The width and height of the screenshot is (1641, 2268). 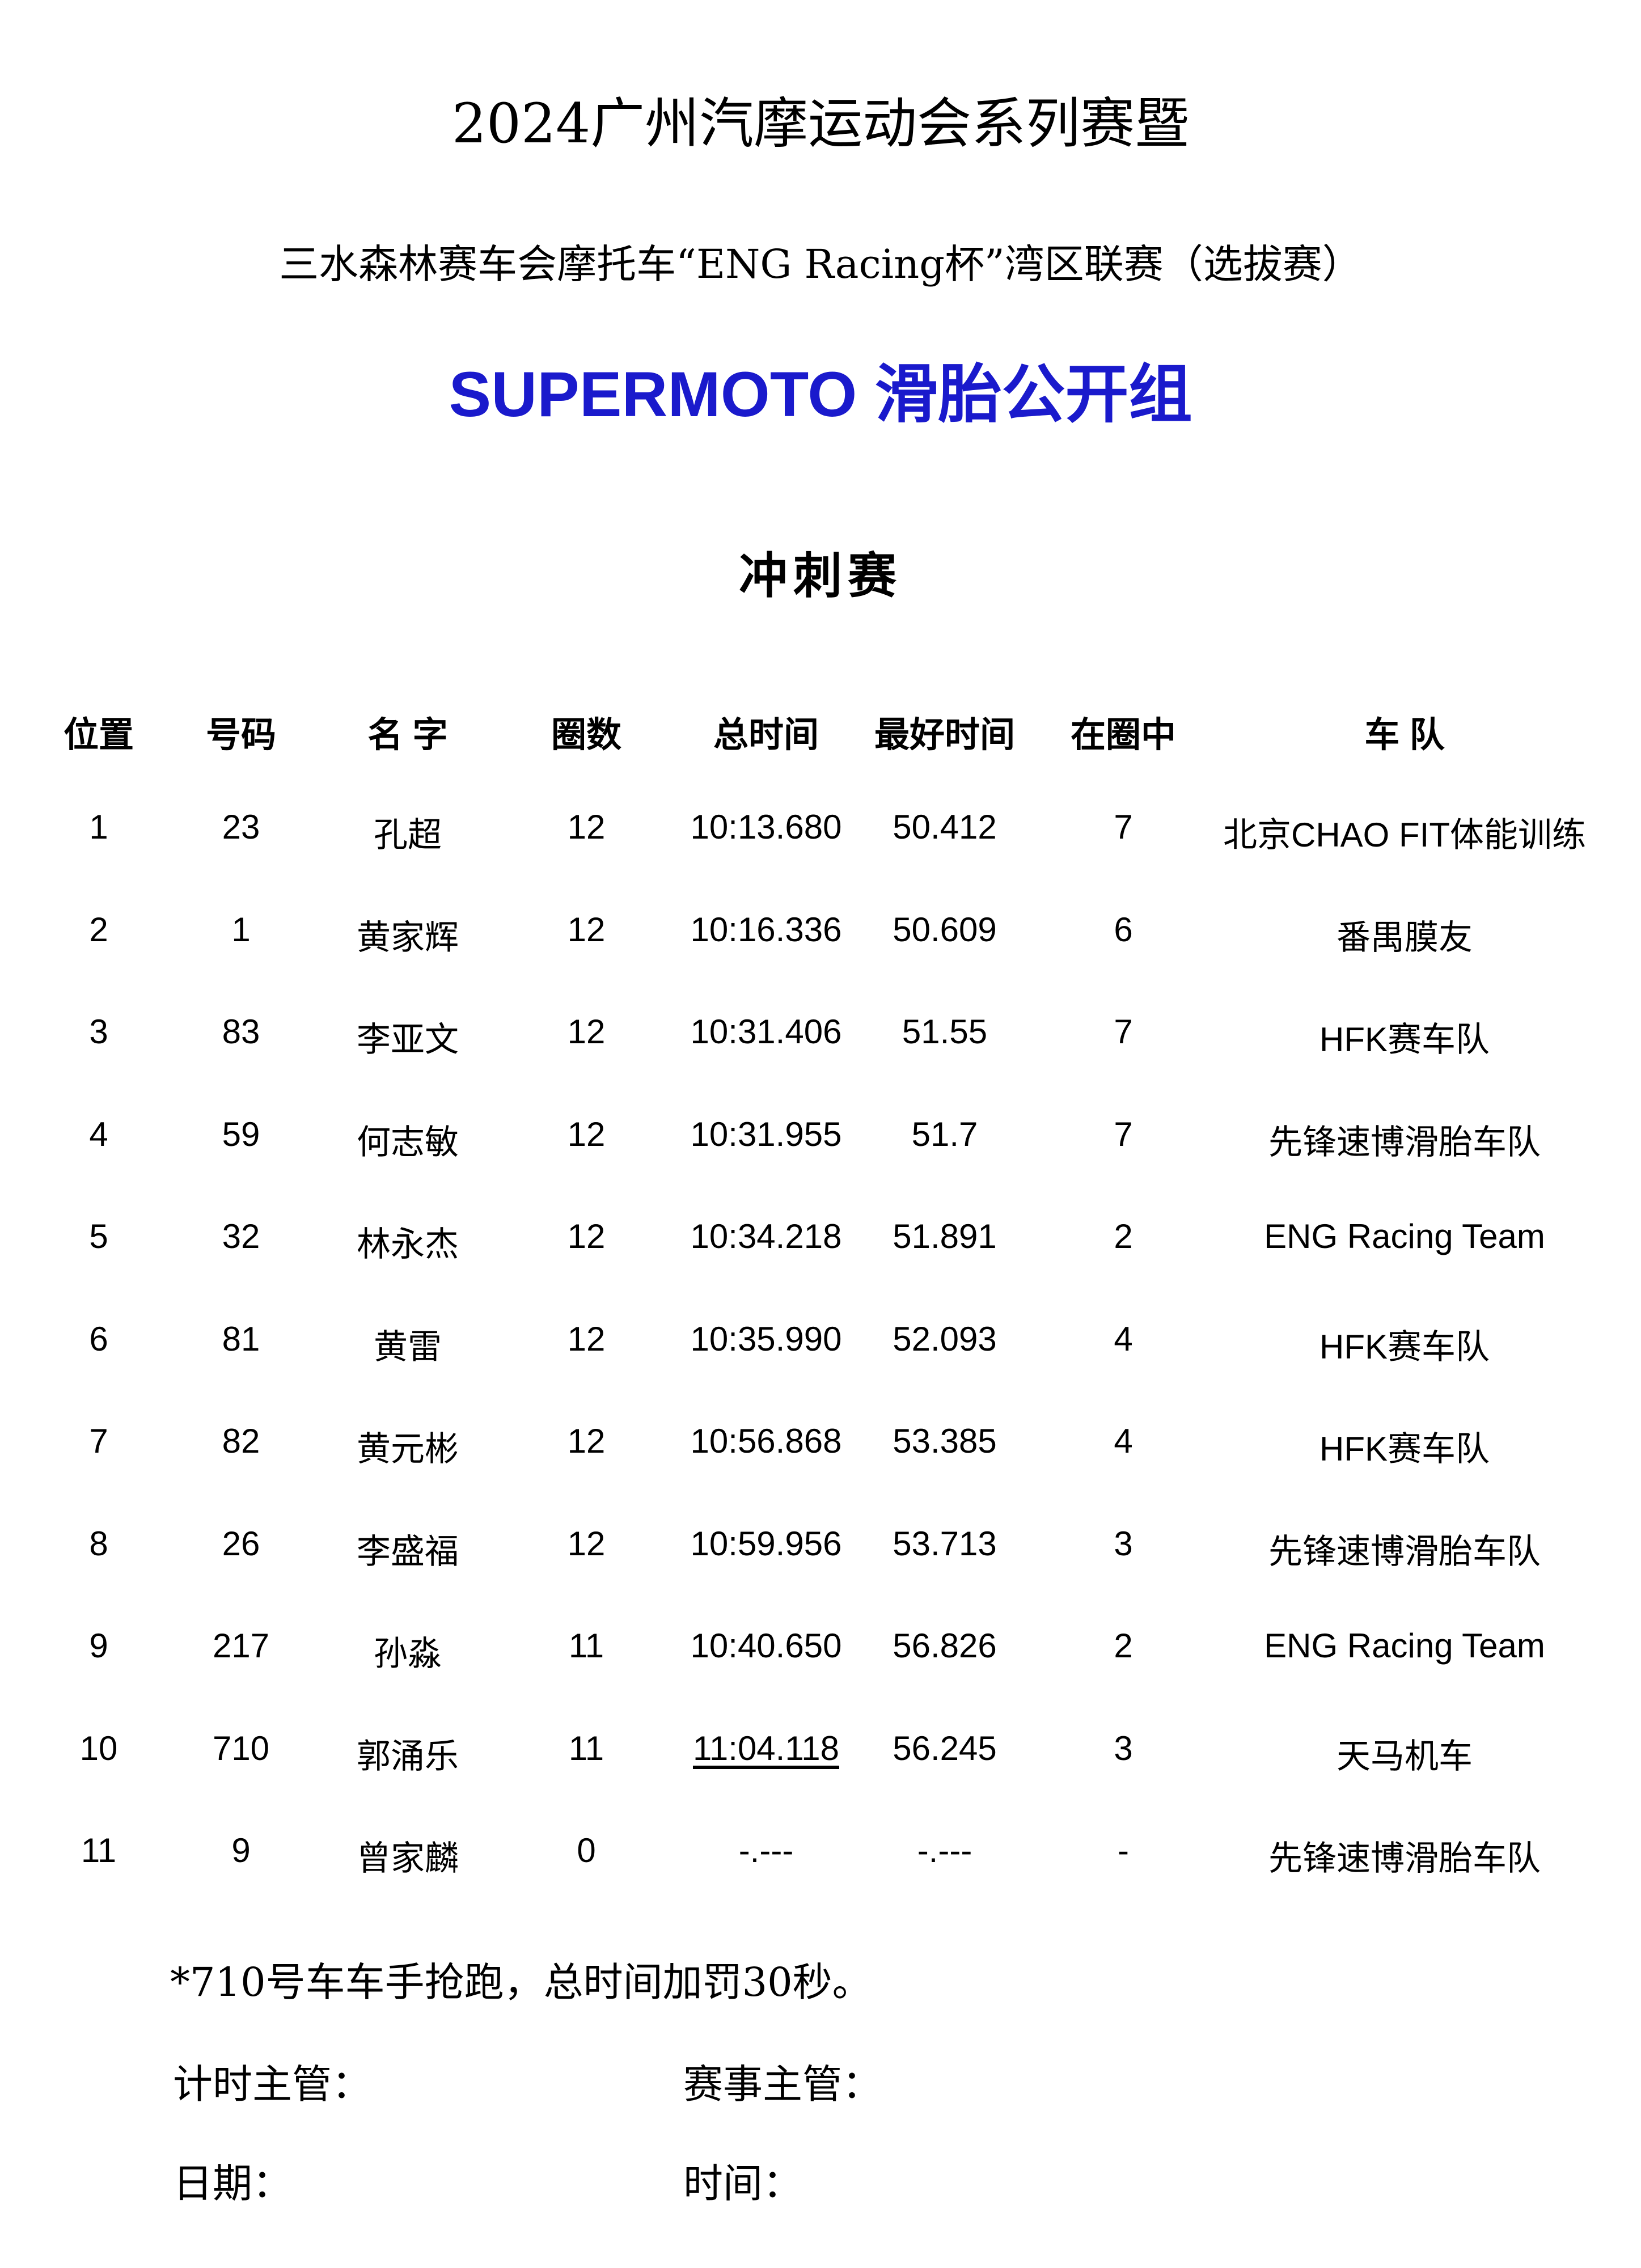 What do you see at coordinates (1123, 1850) in the screenshot?
I see `cell-lap-in: -` at bounding box center [1123, 1850].